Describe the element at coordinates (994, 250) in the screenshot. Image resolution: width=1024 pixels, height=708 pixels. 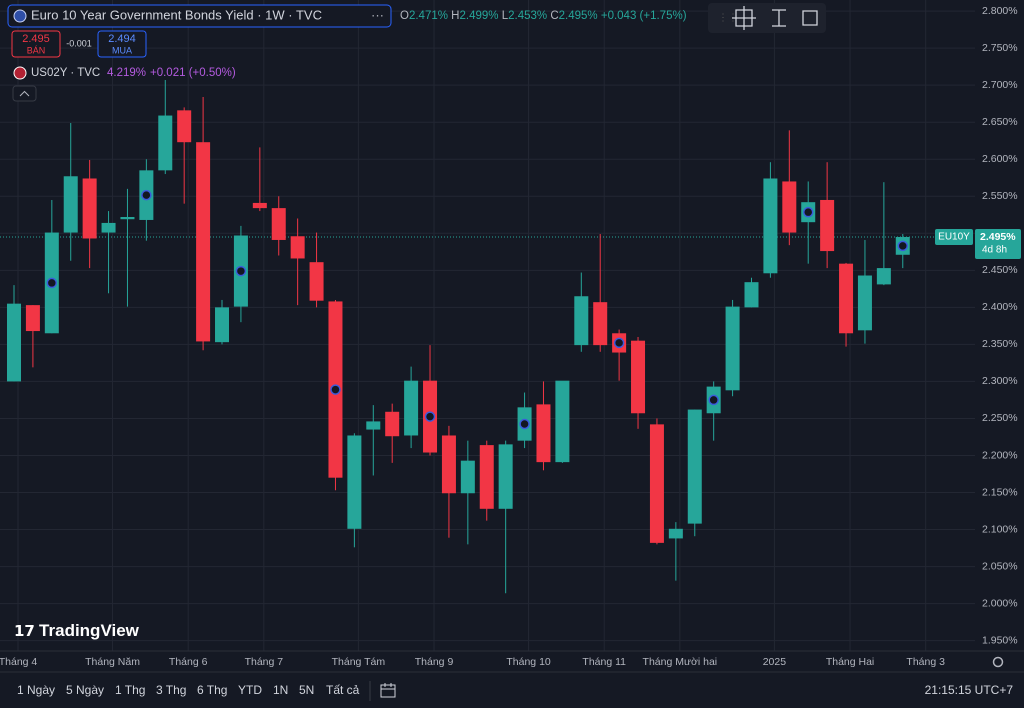
I see `countdown: 4d 8h` at that location.